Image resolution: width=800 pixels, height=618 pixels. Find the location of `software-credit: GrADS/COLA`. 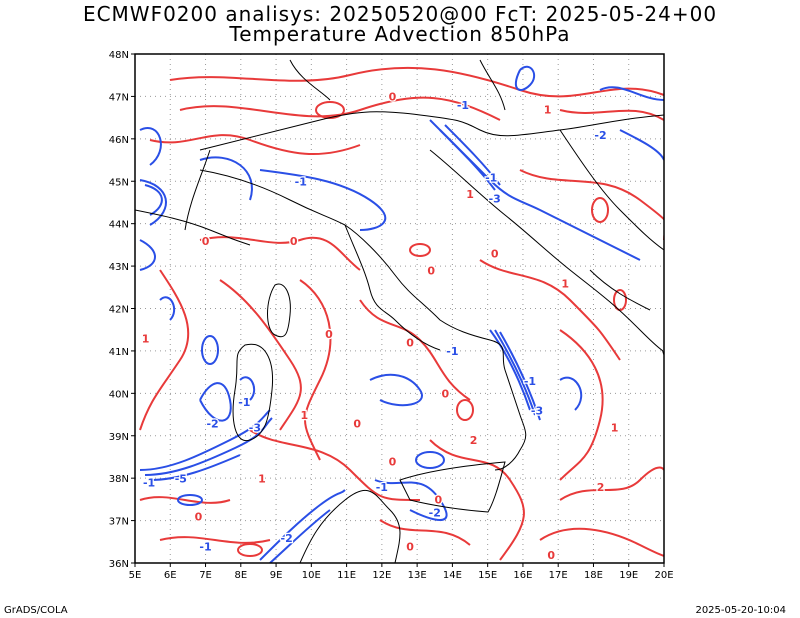

software-credit: GrADS/COLA is located at coordinates (36, 610).